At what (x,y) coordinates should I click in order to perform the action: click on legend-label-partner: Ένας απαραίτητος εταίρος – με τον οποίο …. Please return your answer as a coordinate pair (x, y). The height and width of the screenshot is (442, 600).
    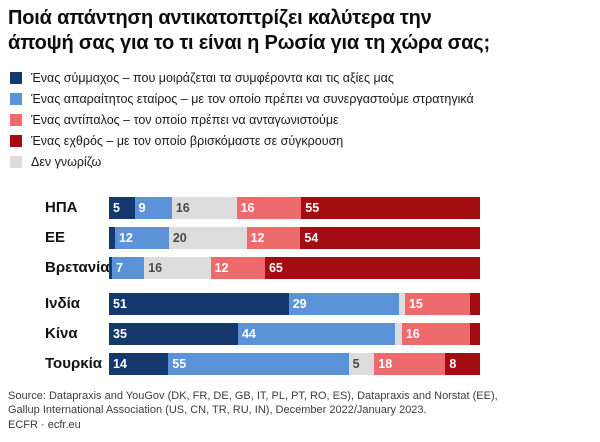
    Looking at the image, I should click on (252, 99).